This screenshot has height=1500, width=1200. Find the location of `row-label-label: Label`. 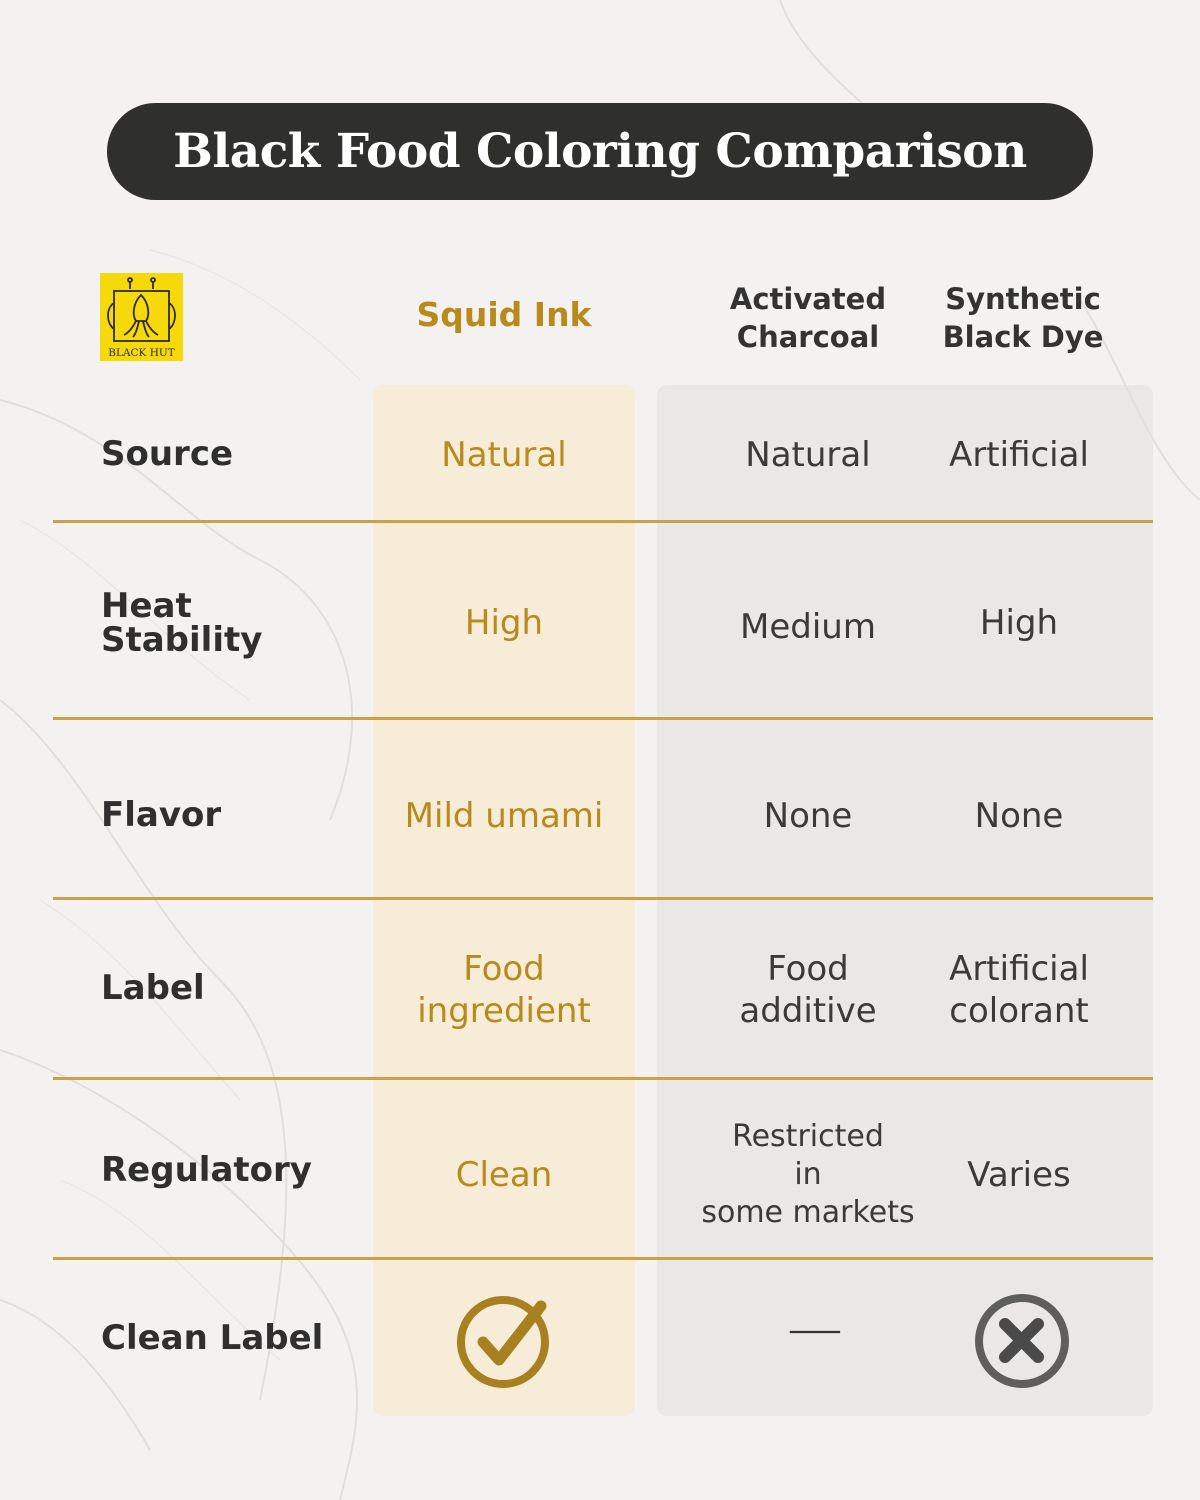

row-label-label: Label is located at coordinates (153, 988).